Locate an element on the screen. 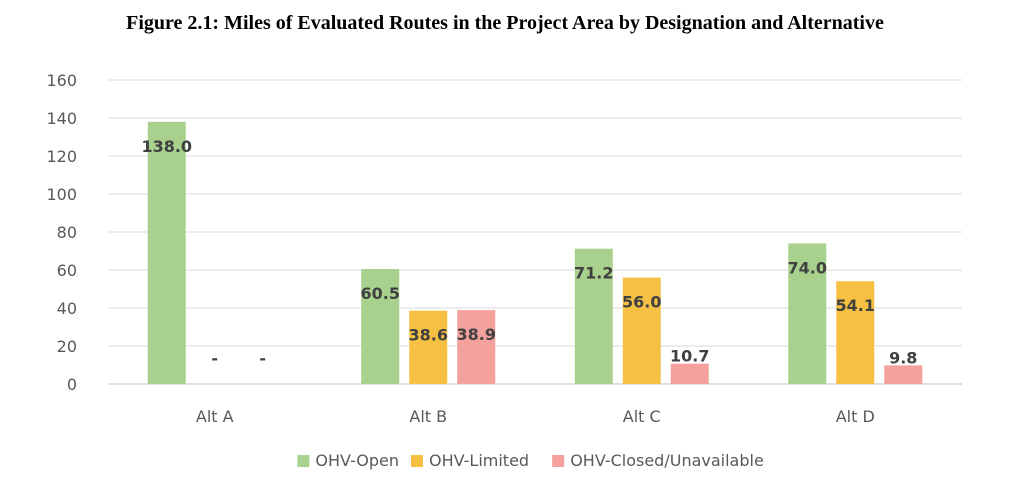 The image size is (1010, 482). data-label: 54.1 is located at coordinates (855, 305).